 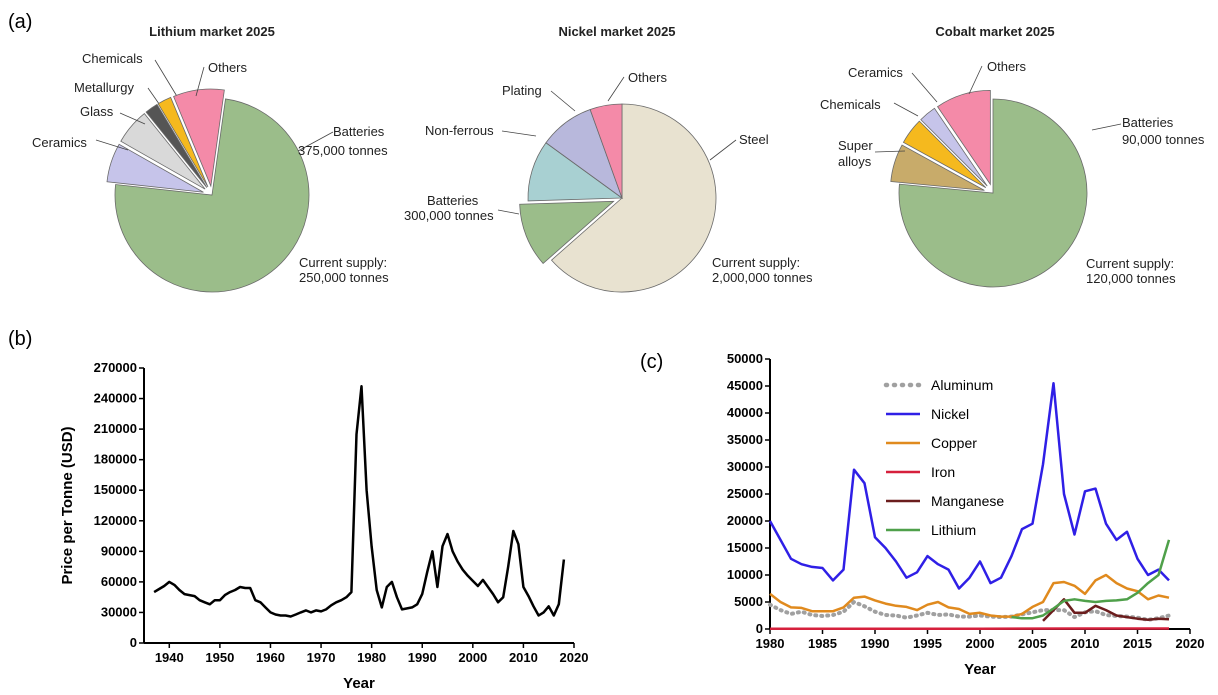 What do you see at coordinates (745, 412) in the screenshot?
I see `y-tick-label: 40000` at bounding box center [745, 412].